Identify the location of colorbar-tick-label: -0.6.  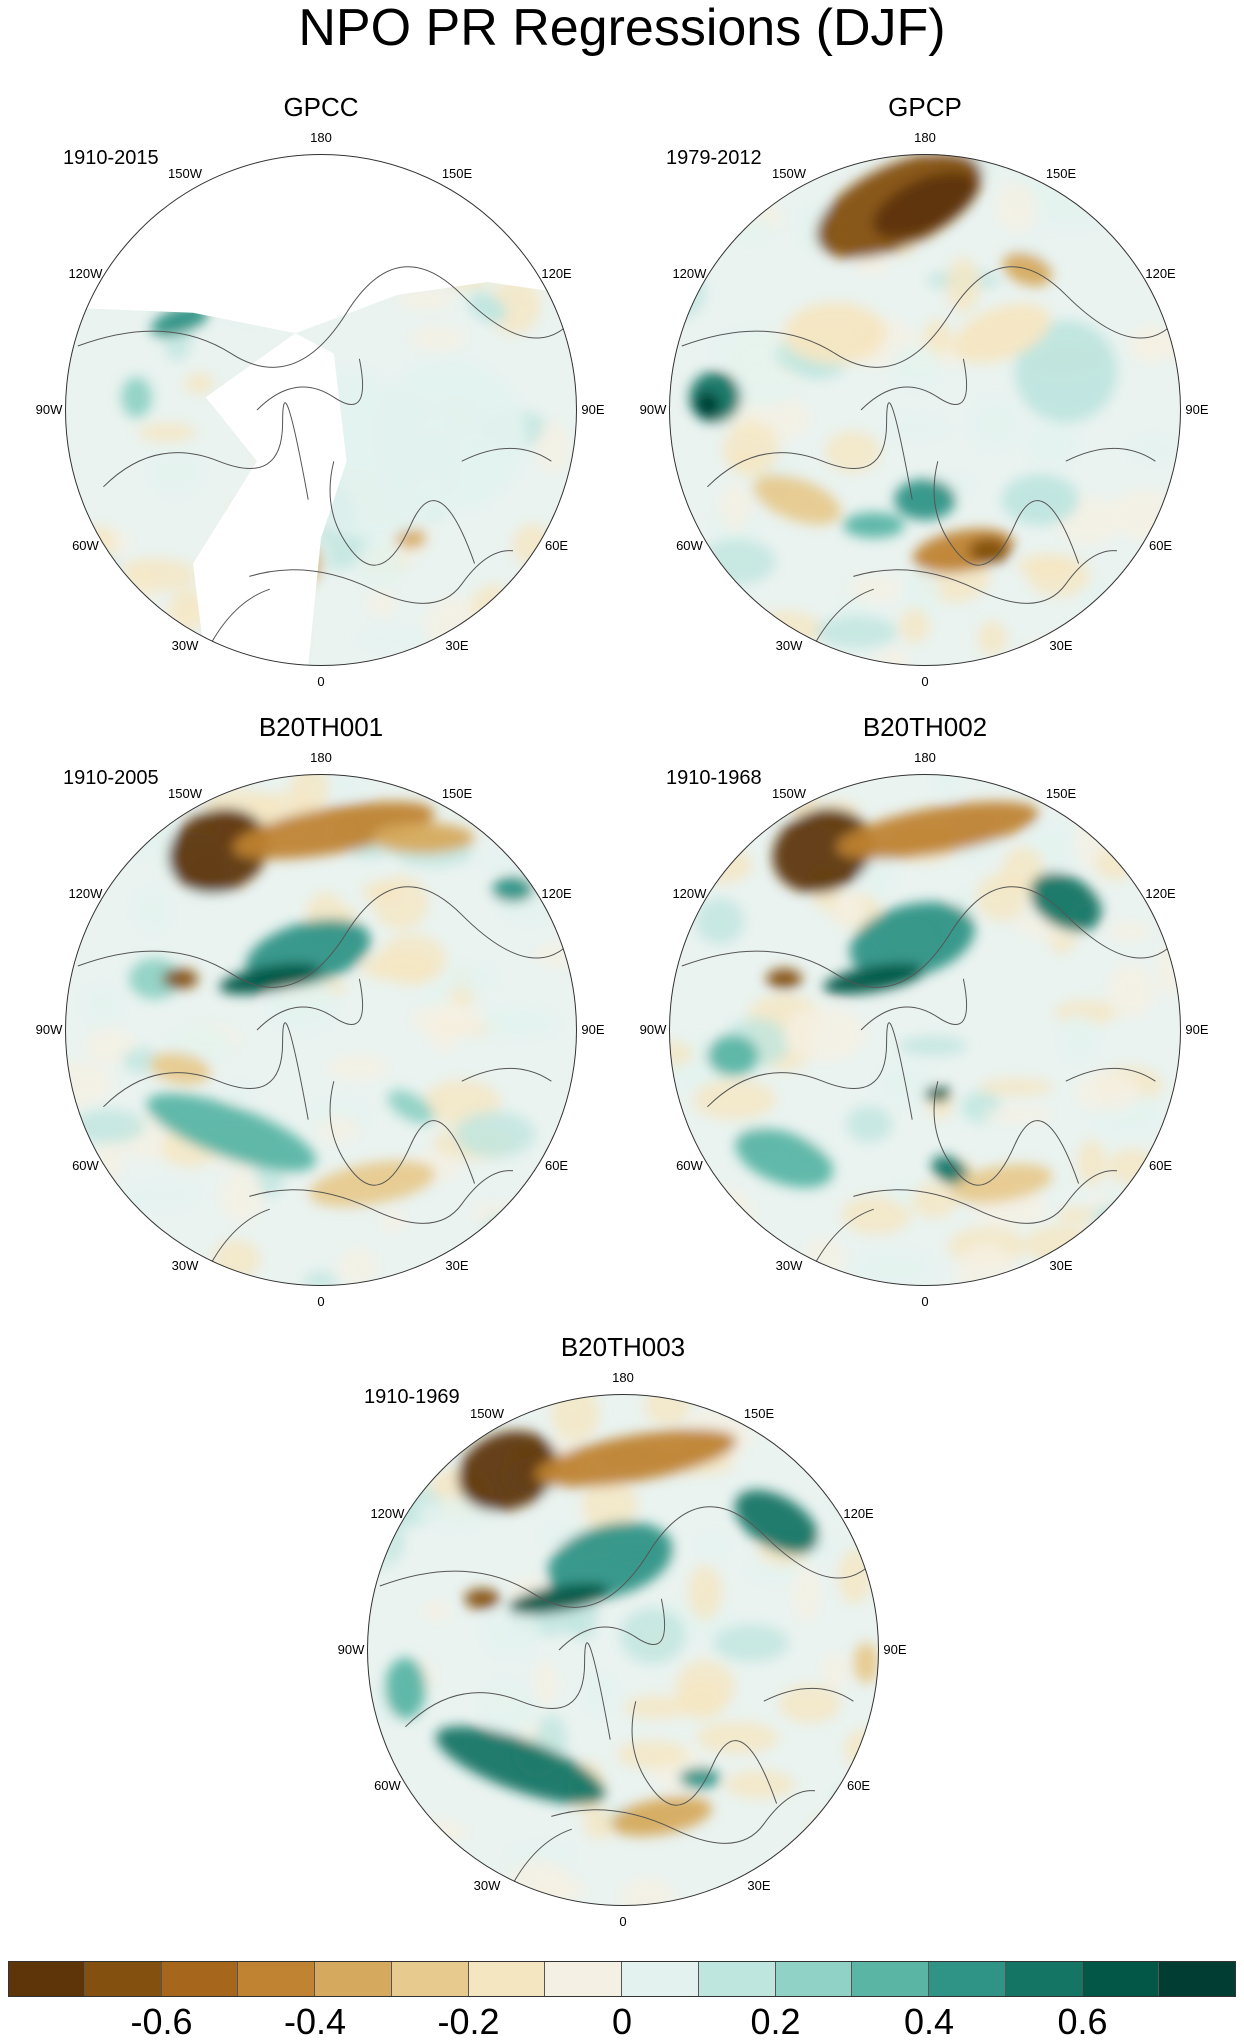
(161, 2021).